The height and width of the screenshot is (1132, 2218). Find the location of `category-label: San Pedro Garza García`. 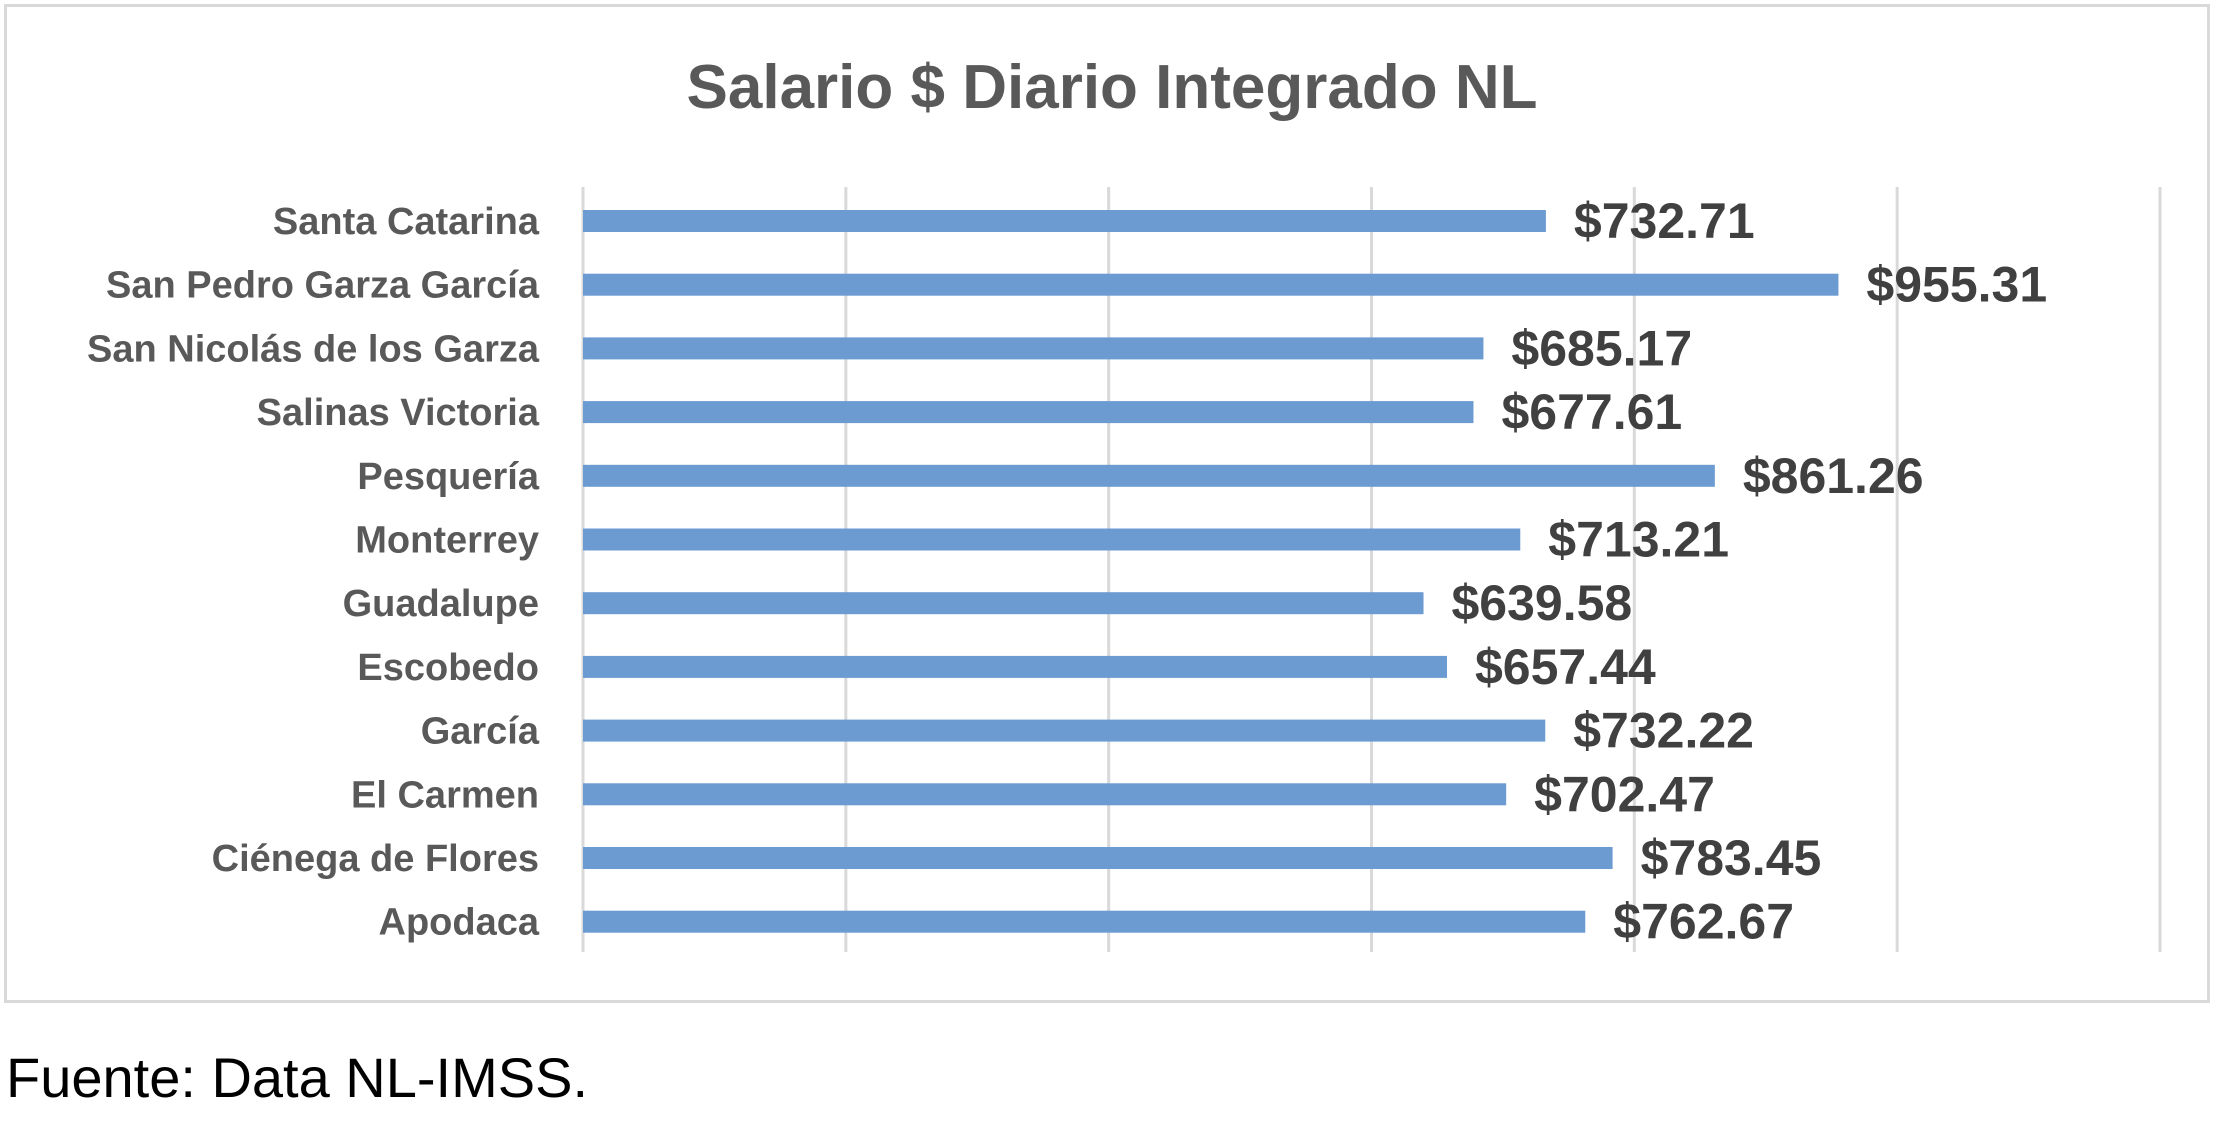

category-label: San Pedro Garza García is located at coordinates (323, 286).